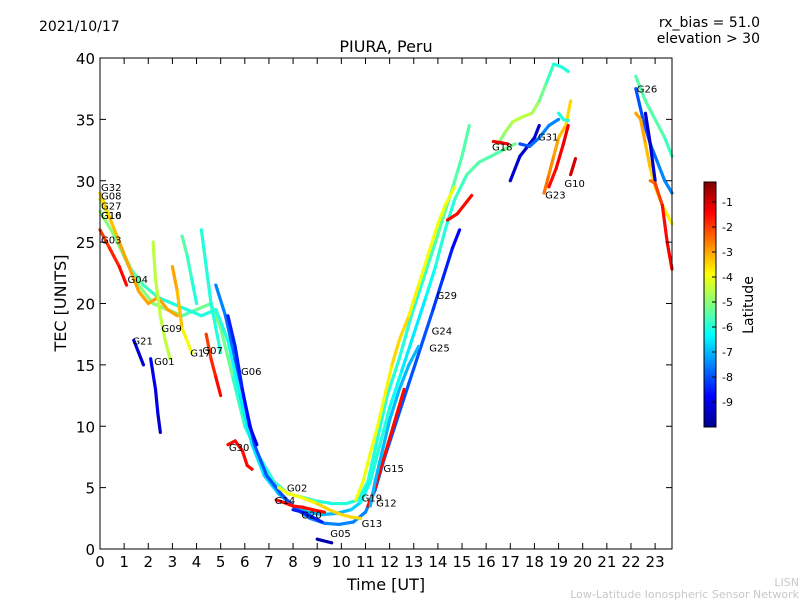 The height and width of the screenshot is (600, 800). I want to click on y-tick-label: 30, so click(85, 182).